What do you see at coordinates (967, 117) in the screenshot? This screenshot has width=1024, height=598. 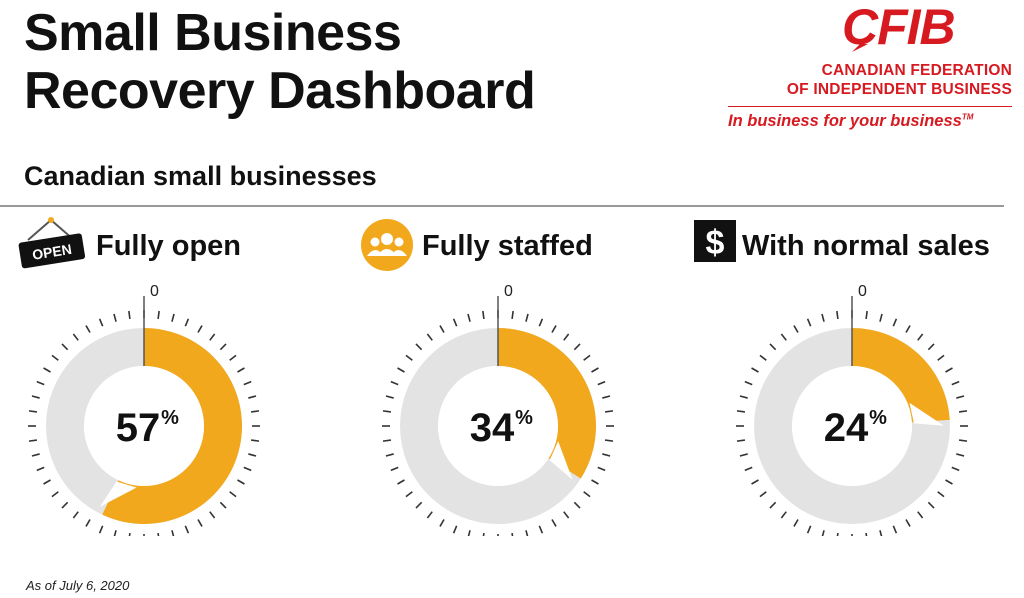 I see `trademark-mark: TM` at bounding box center [967, 117].